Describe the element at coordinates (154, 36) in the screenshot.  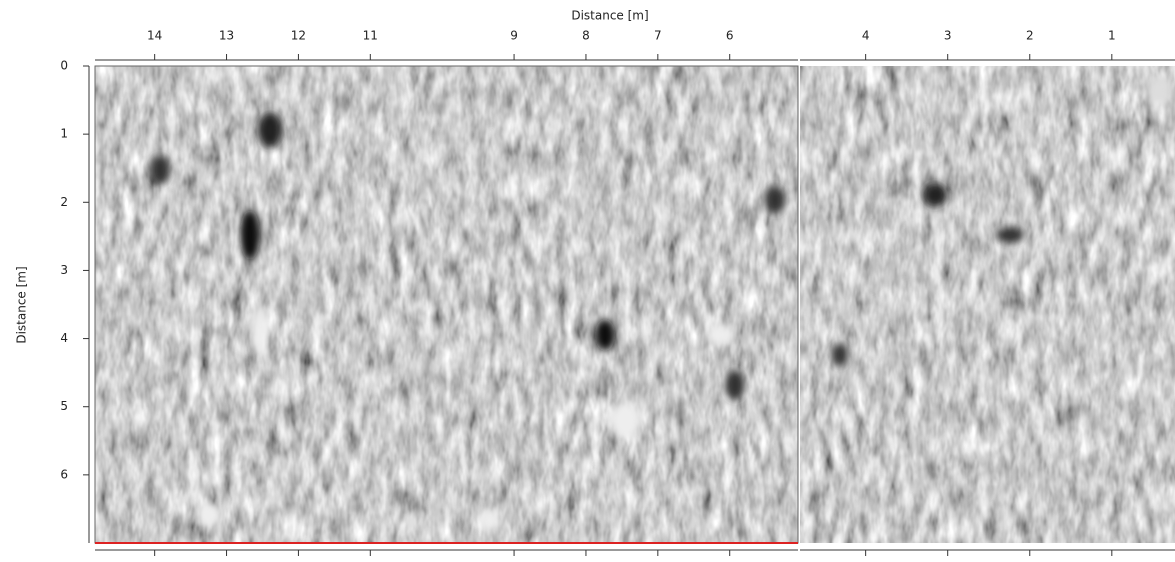
I see `x-tick-label: 14` at that location.